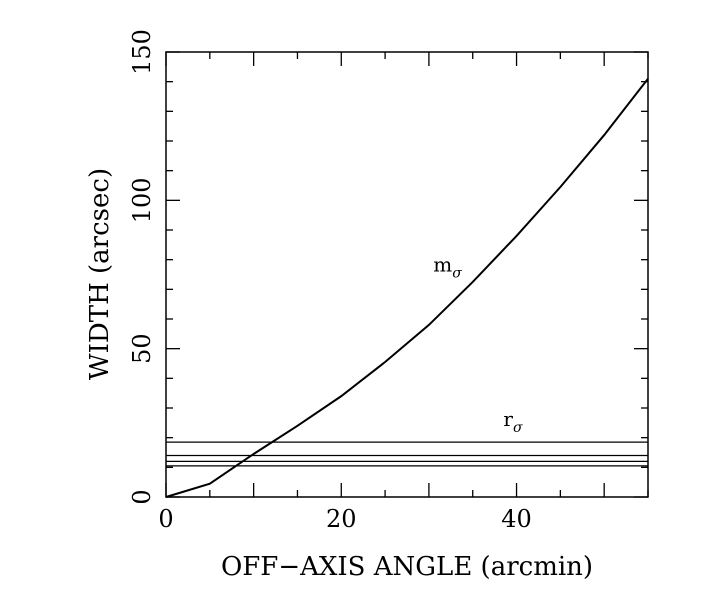 The height and width of the screenshot is (596, 711). Describe the element at coordinates (478, 344) in the screenshot. I see `annotations: mσ rσ` at that location.